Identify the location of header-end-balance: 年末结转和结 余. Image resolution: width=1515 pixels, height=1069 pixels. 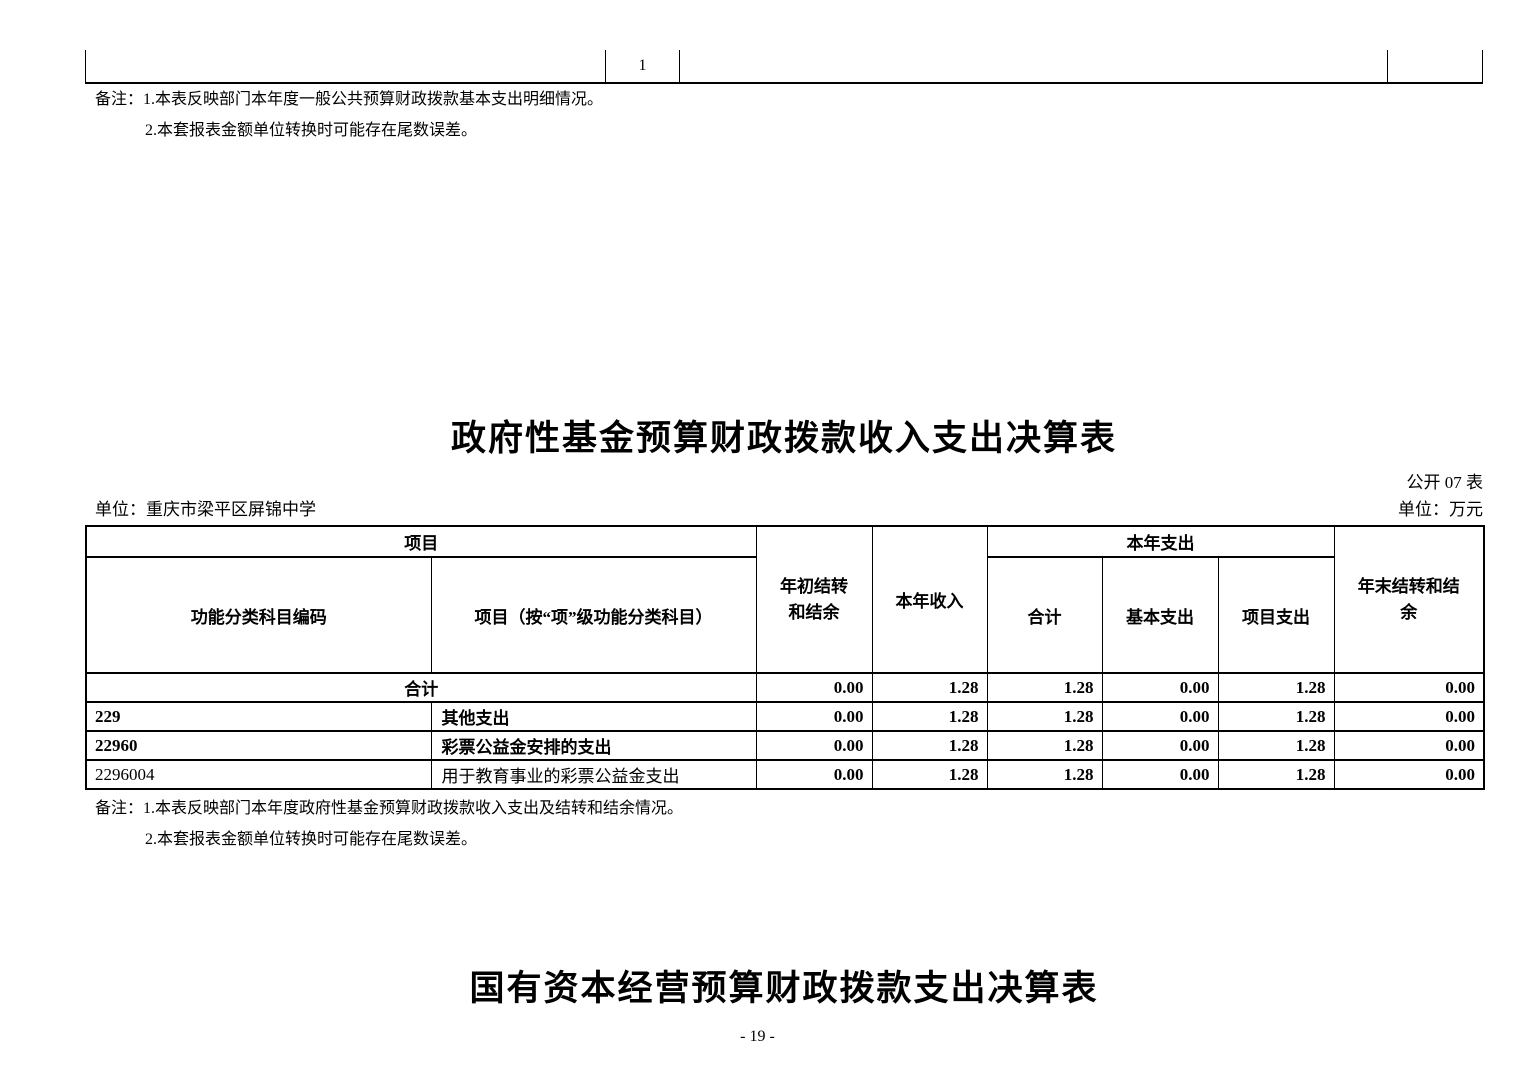
(1409, 599).